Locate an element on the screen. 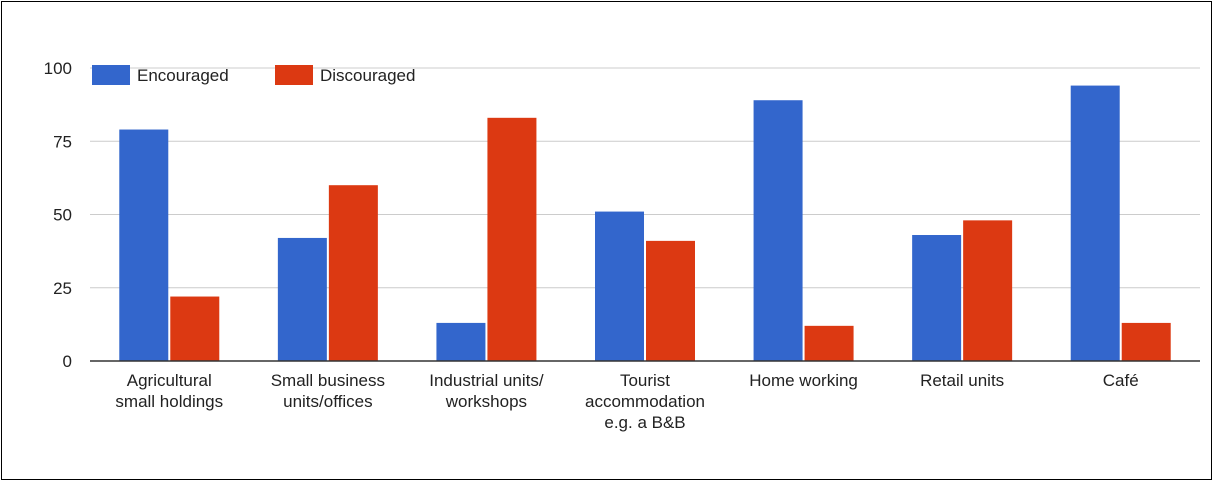 The image size is (1213, 481). y-axis-ticks: 0 25 50 75 100 is located at coordinates (58, 215).